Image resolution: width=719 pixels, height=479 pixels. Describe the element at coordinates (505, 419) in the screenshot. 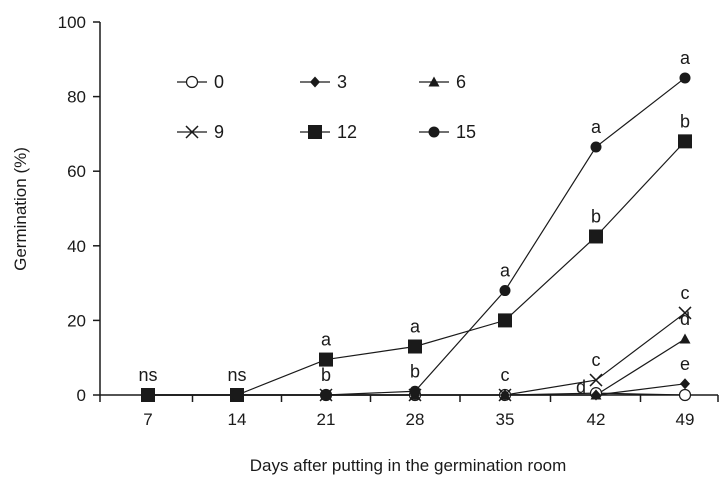

I see `x-tick-label: 35` at that location.